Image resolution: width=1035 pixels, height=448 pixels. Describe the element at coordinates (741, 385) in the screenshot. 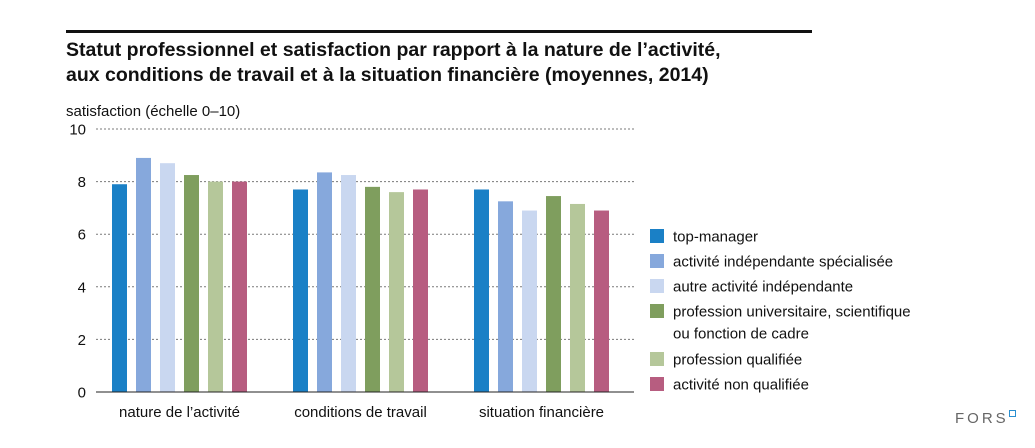

I see `legend-label: activité non qualifiée` at that location.